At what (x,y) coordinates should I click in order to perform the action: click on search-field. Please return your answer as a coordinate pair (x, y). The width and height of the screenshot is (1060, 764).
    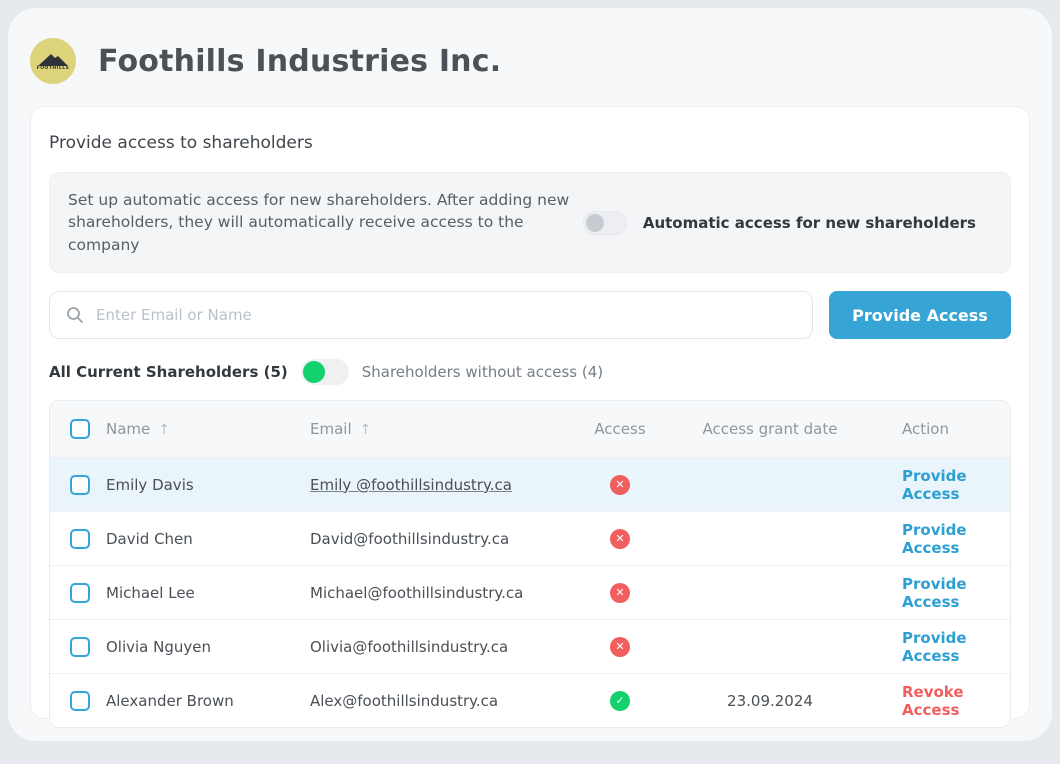
    Looking at the image, I should click on (431, 315).